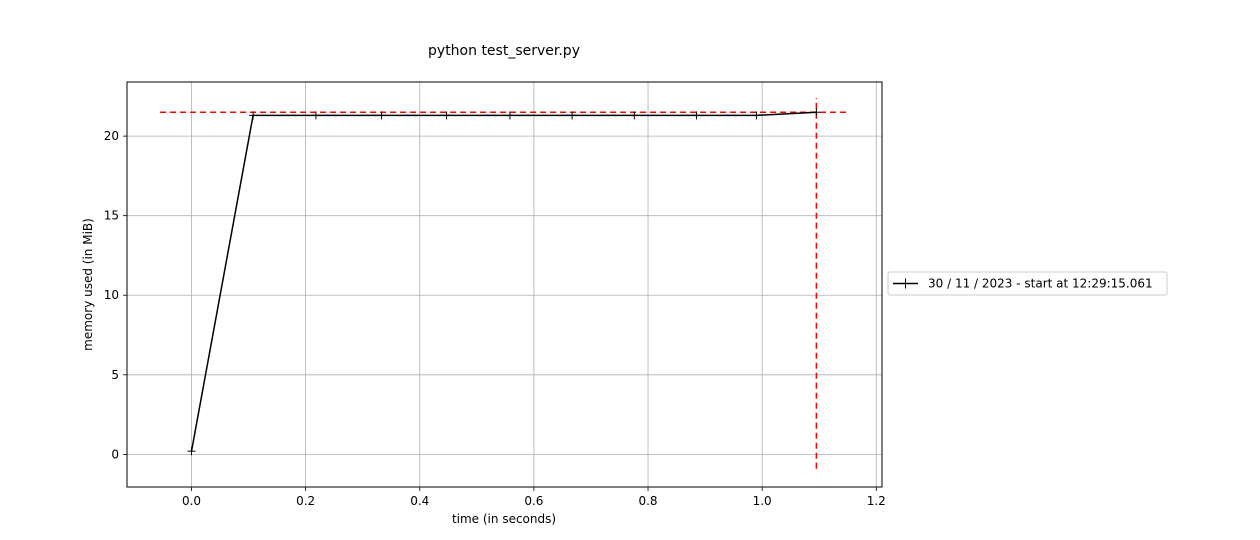  I want to click on x-tick-label: 0.0, so click(191, 501).